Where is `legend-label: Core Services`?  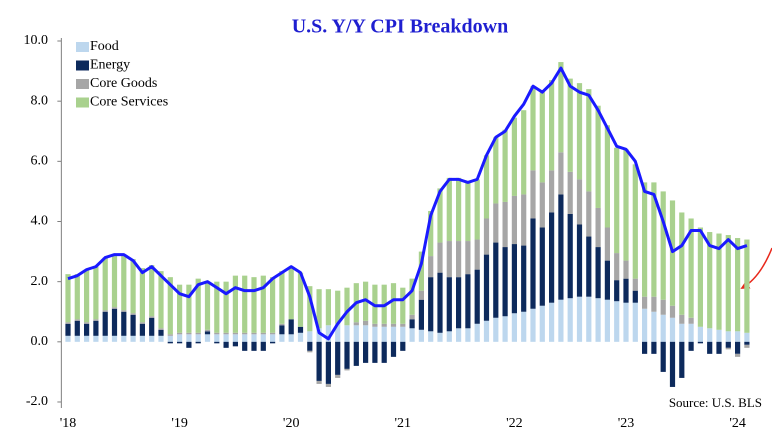 legend-label: Core Services is located at coordinates (129, 102).